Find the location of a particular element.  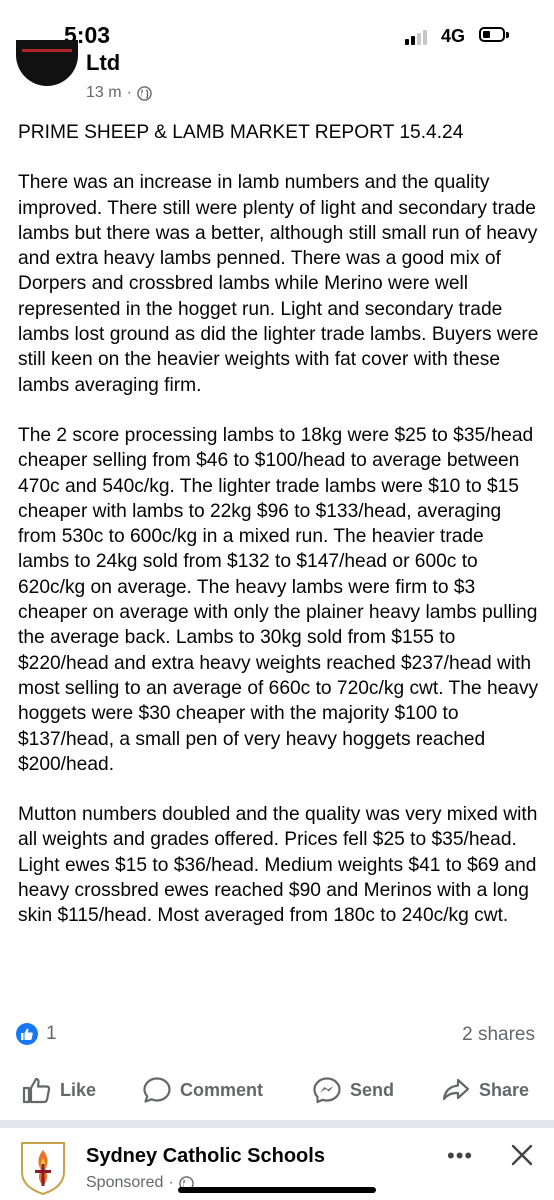

feed-divider is located at coordinates (277, 1124).